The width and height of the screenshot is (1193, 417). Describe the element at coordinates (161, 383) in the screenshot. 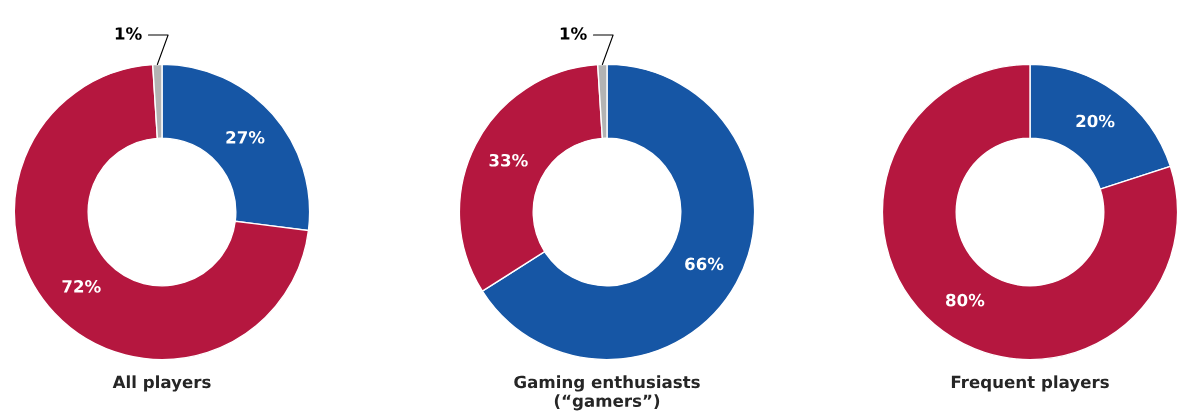

I see `text: All players` at that location.